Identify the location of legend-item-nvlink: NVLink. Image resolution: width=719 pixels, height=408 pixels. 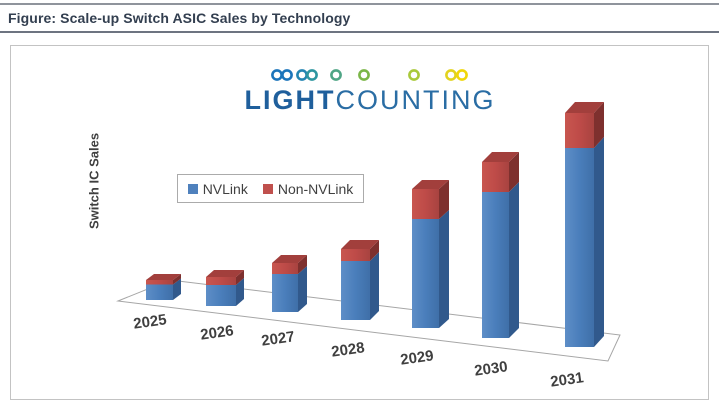
(217, 188).